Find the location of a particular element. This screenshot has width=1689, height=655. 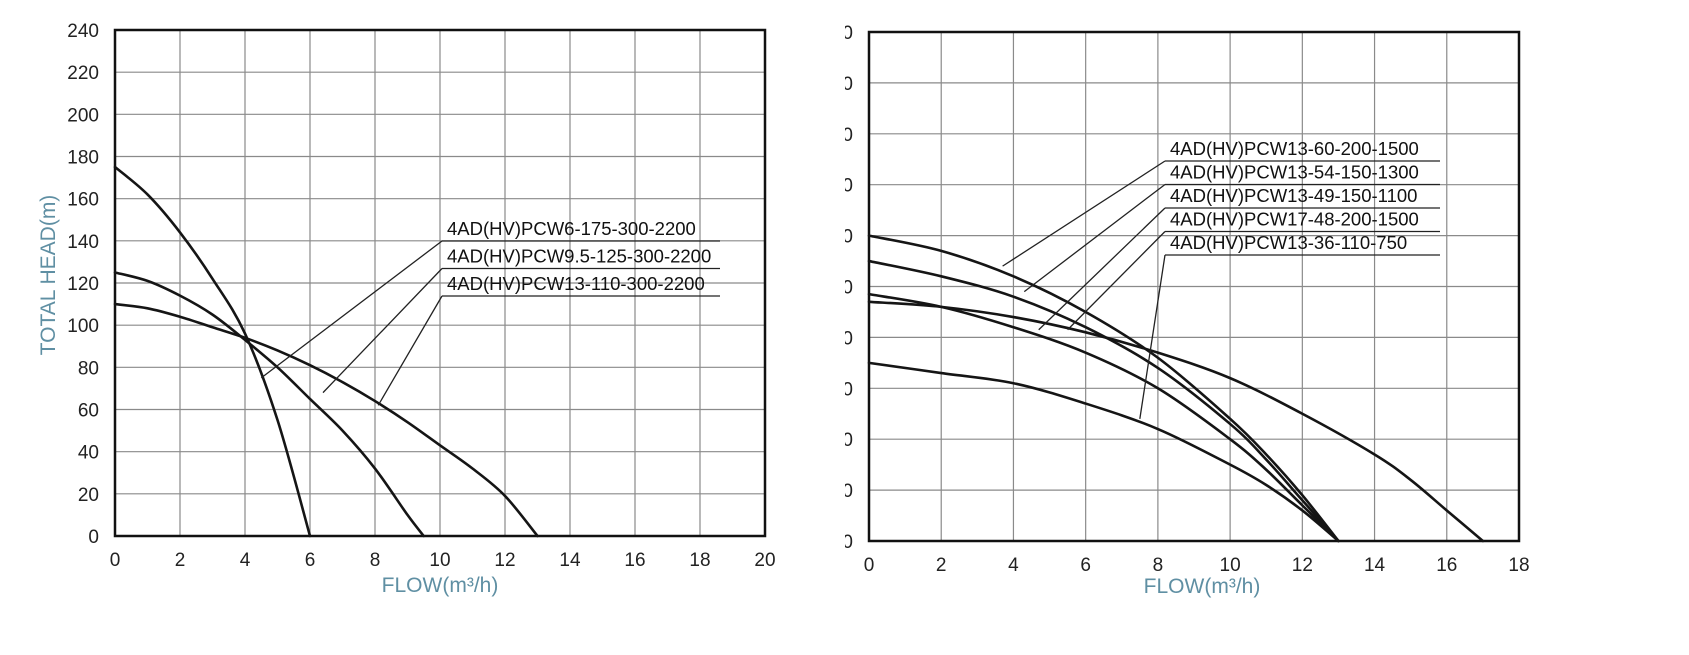

right-y-tick-label: 40 is located at coordinates (849, 338).